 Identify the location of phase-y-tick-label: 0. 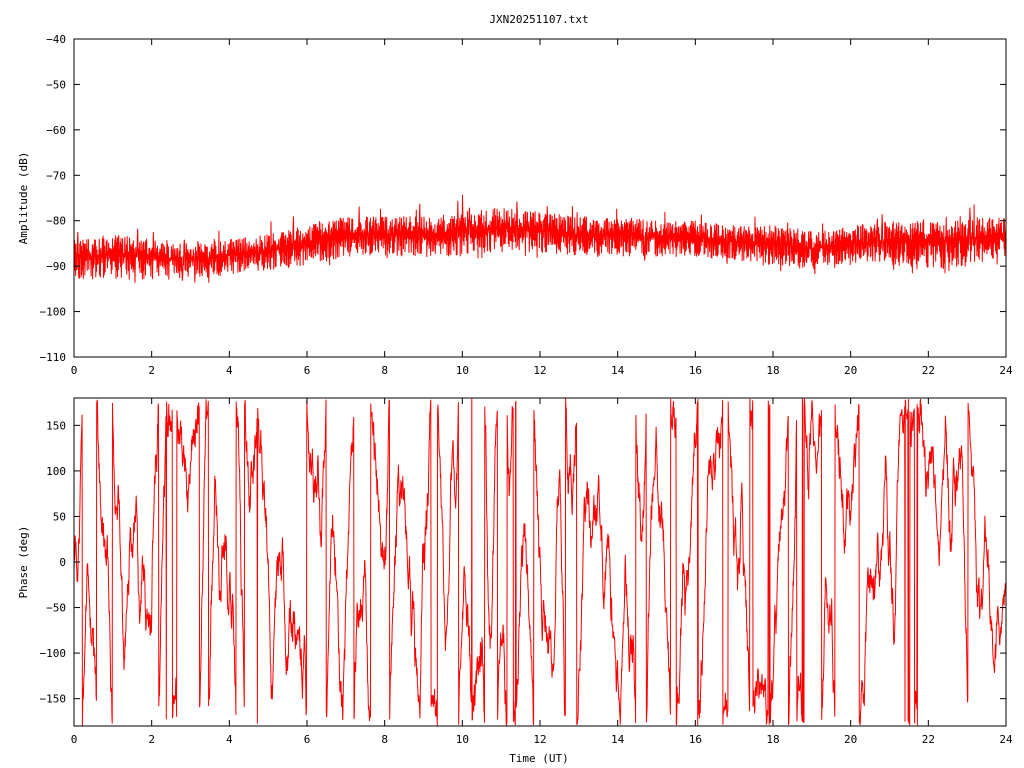
(62, 562).